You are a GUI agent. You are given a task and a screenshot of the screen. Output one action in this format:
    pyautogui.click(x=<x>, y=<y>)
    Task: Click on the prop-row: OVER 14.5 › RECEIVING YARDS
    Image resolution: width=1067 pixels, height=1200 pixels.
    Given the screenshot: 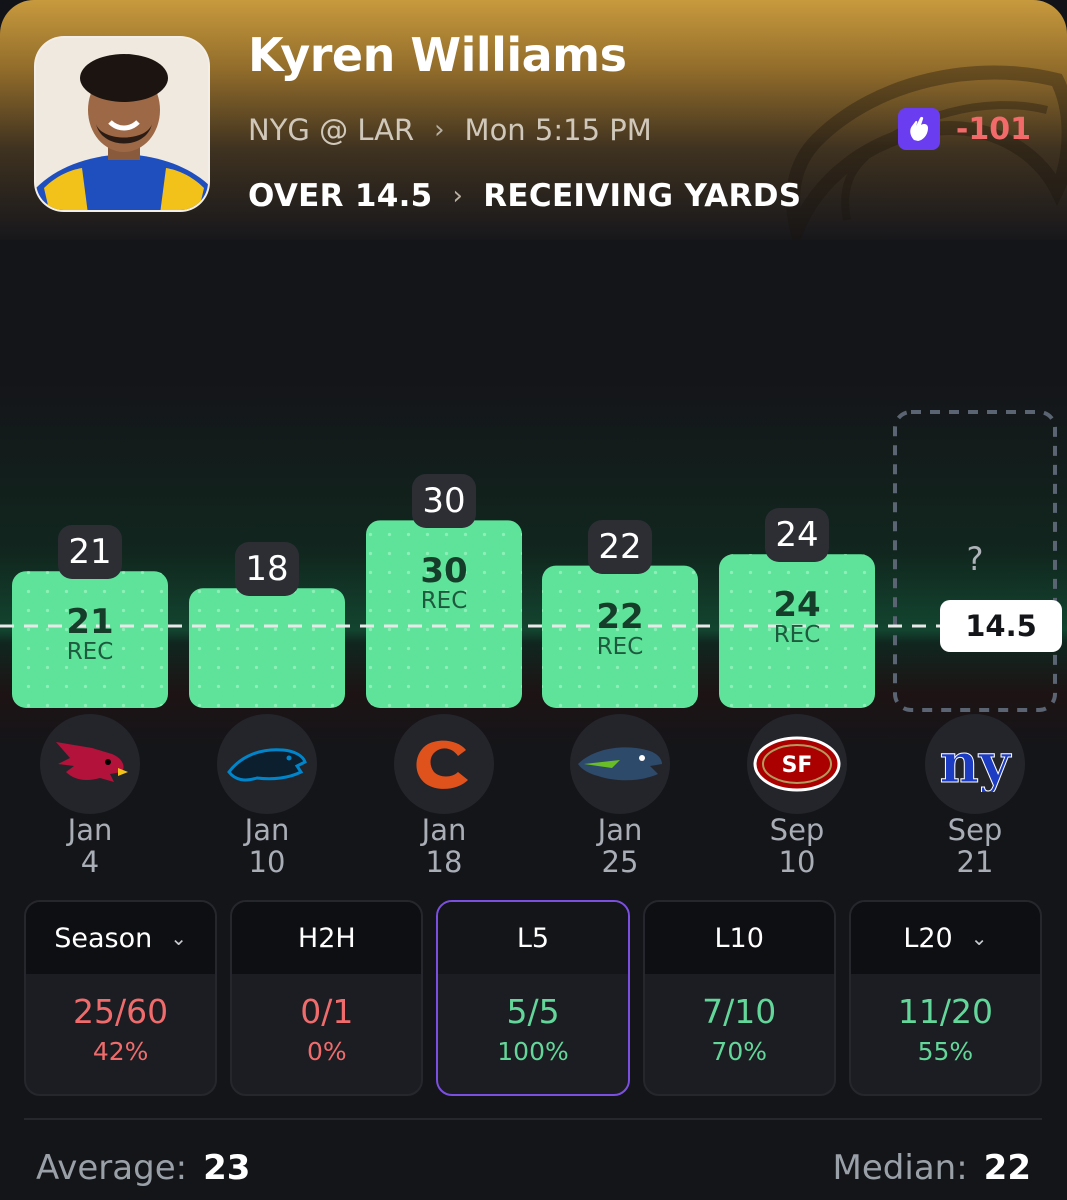 What is the action you would take?
    pyautogui.click(x=524, y=196)
    